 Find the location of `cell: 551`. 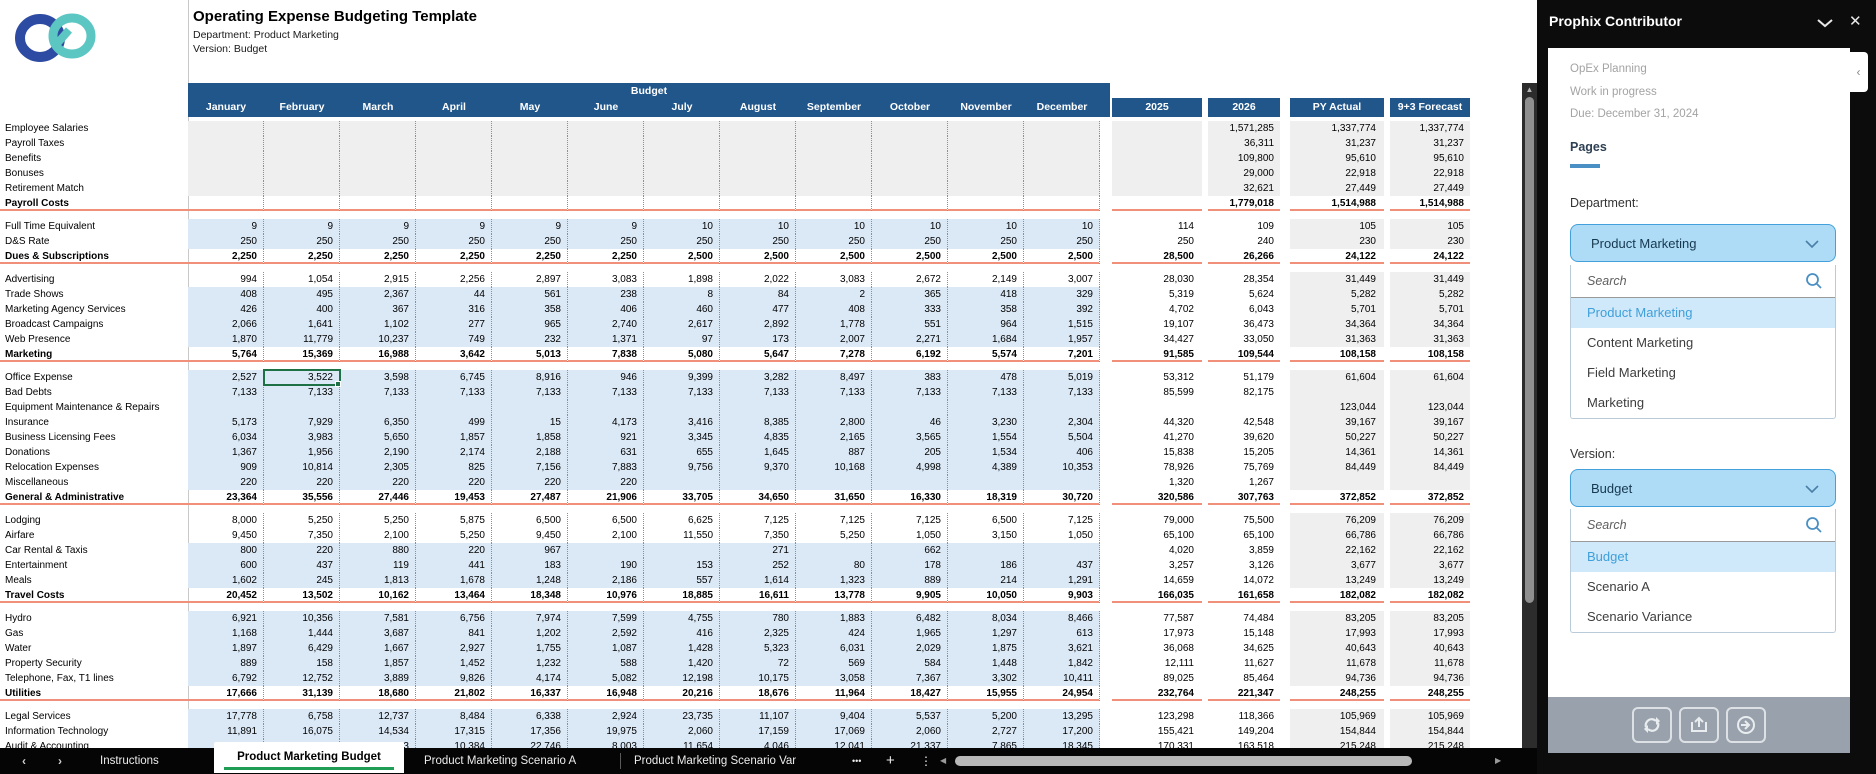

cell: 551 is located at coordinates (910, 324).